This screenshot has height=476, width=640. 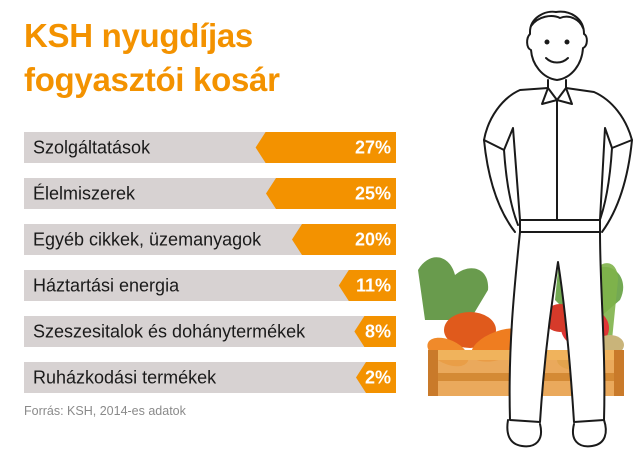 What do you see at coordinates (373, 240) in the screenshot?
I see `value-label: 20%` at bounding box center [373, 240].